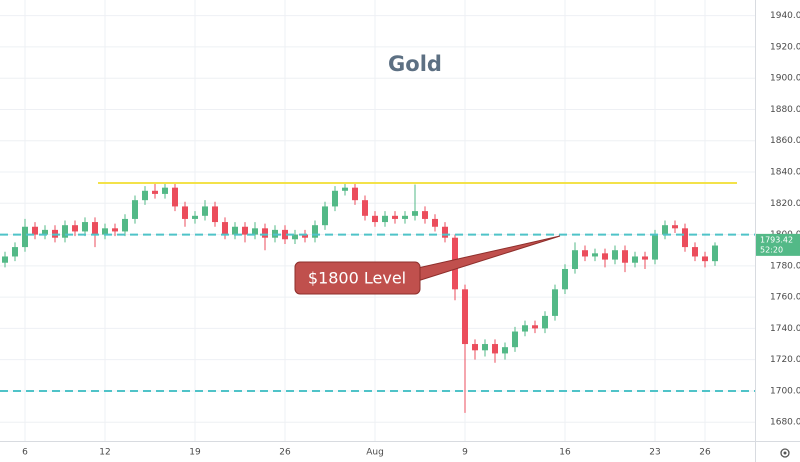  Describe the element at coordinates (785, 266) in the screenshot. I see `y-tick-label: 1780.00` at that location.